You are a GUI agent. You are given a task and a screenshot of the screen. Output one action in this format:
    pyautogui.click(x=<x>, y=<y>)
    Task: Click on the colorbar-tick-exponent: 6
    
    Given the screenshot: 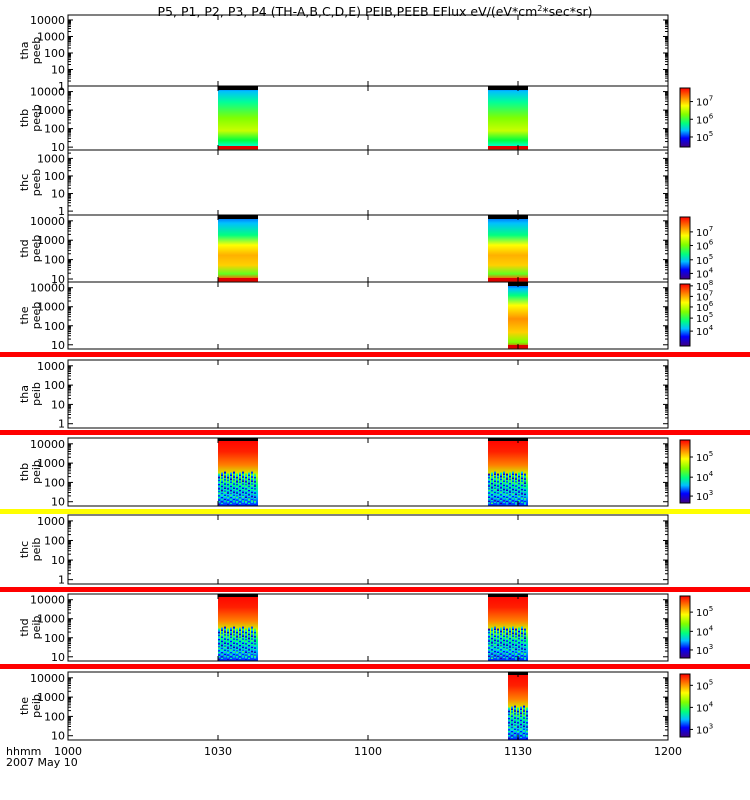 What is the action you would take?
    pyautogui.click(x=711, y=243)
    